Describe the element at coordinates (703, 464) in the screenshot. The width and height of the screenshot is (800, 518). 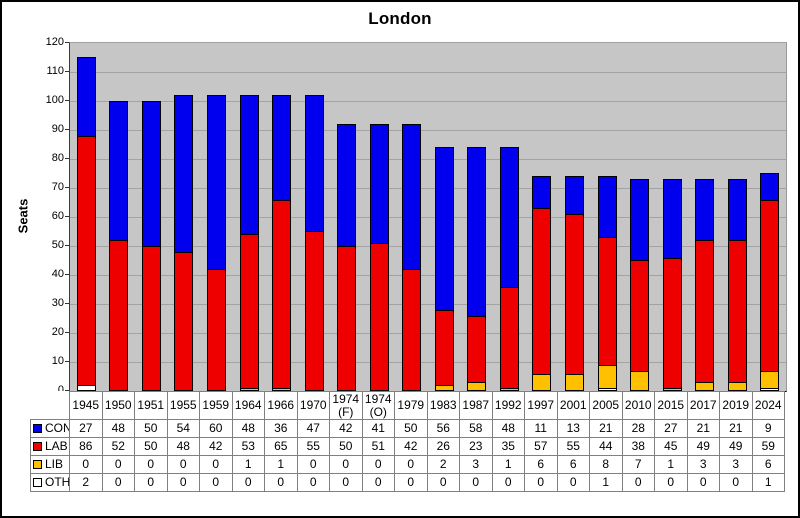
I see `value-cell-lib: 3` at that location.